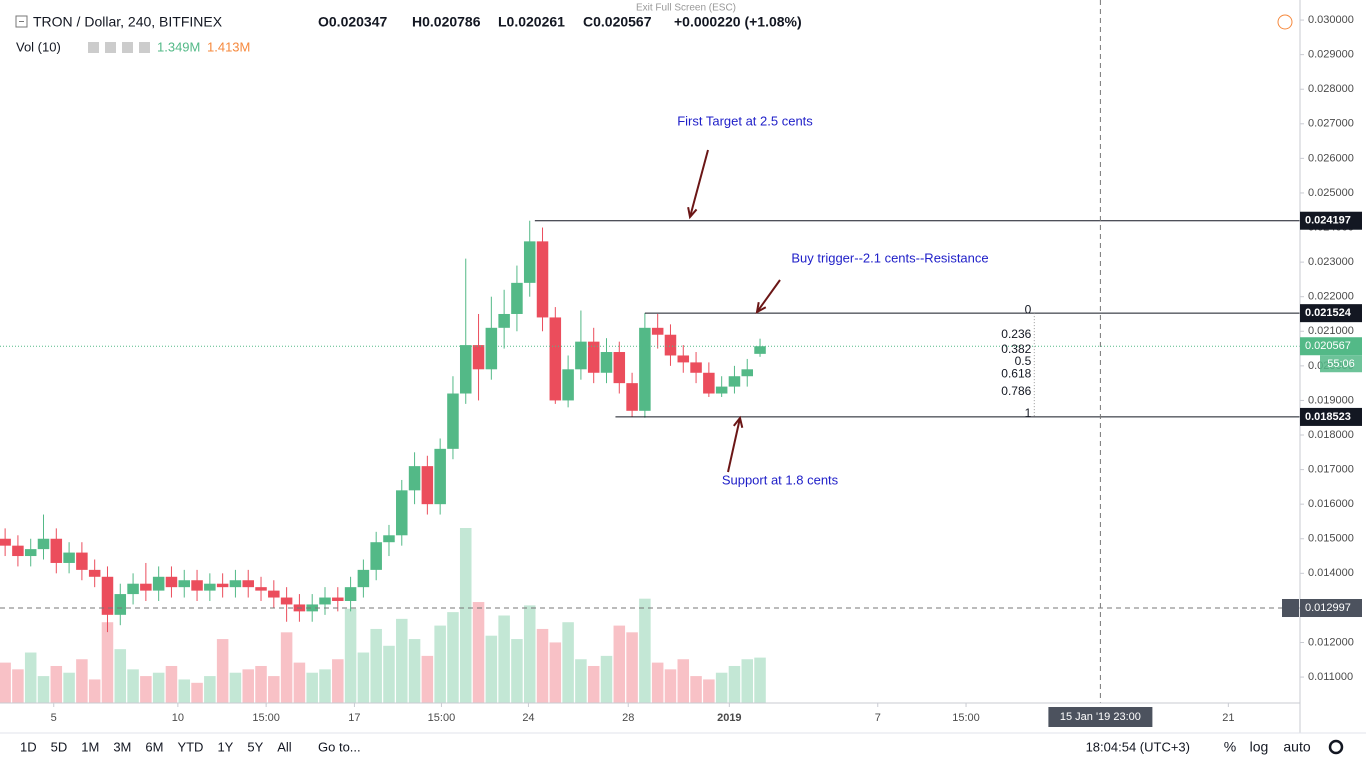 This screenshot has width=1366, height=773. Describe the element at coordinates (1138, 746) in the screenshot. I see `clock: 18:04:54 (UTC+3)` at that location.